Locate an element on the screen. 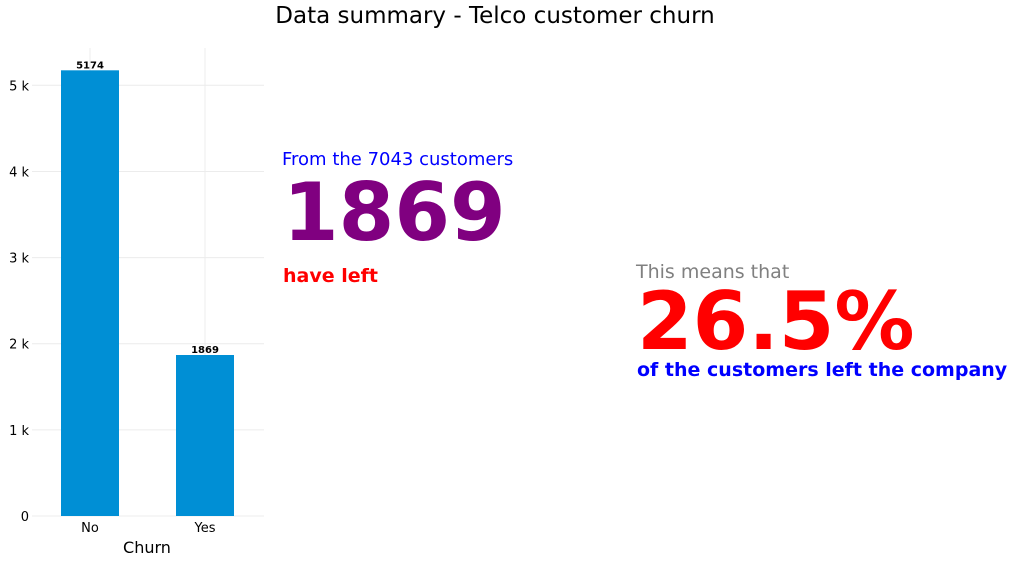  x-axis-ticks: No Yes is located at coordinates (148, 528).